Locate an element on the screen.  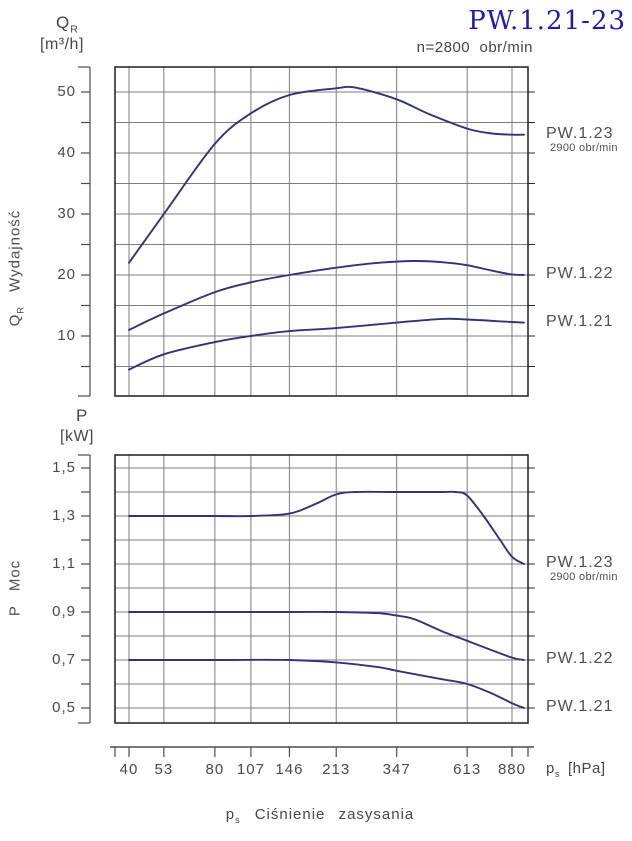
p-symbol: P is located at coordinates (82, 415).